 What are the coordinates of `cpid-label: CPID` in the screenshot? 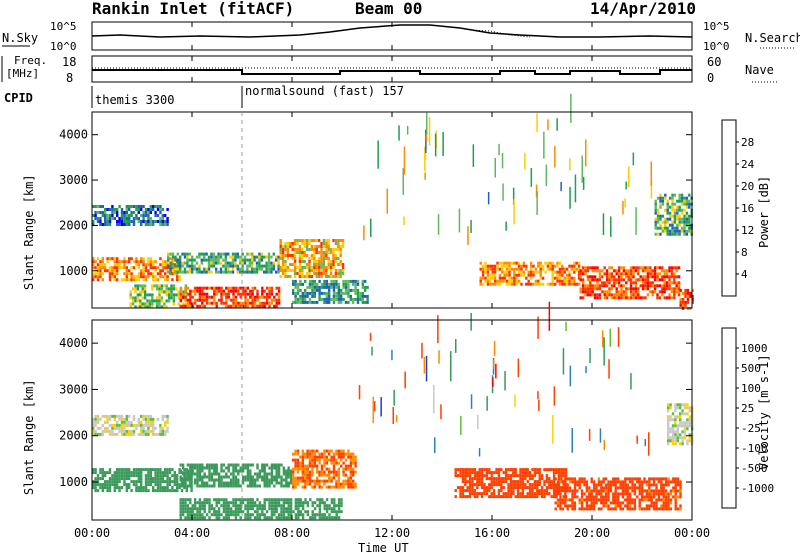 It's located at (18, 98).